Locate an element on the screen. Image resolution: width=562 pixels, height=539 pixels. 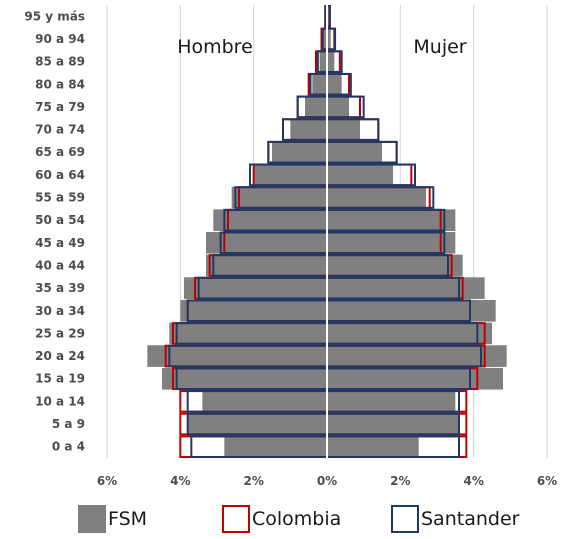
age-group-label: 50 a 54 is located at coordinates (60, 220).